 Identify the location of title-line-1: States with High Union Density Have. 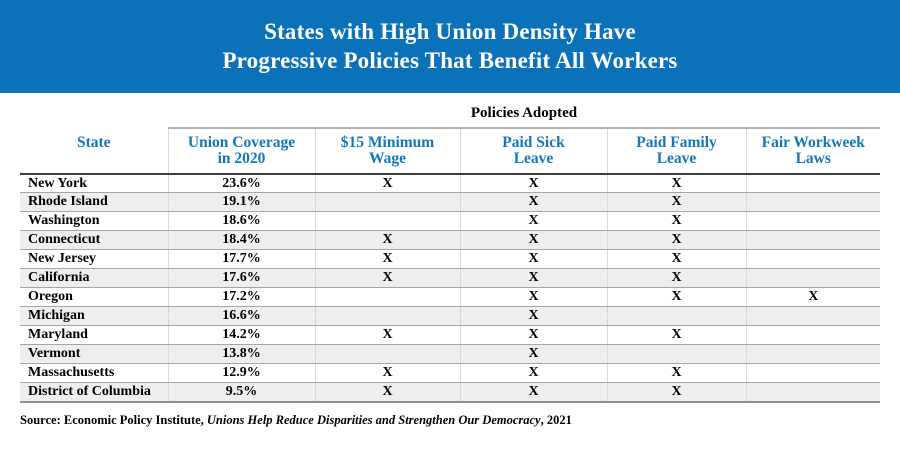
(450, 31).